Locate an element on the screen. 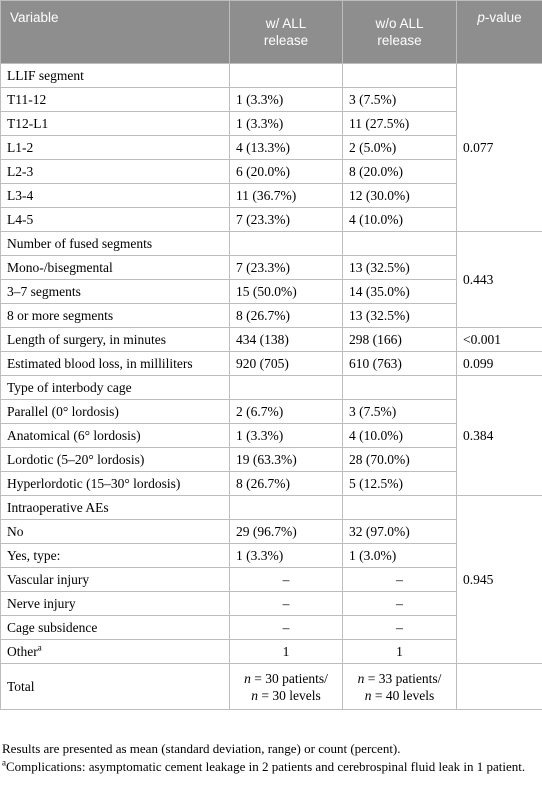 This screenshot has width=542, height=798. row-label: Mono-/bisegmental is located at coordinates (115, 267).